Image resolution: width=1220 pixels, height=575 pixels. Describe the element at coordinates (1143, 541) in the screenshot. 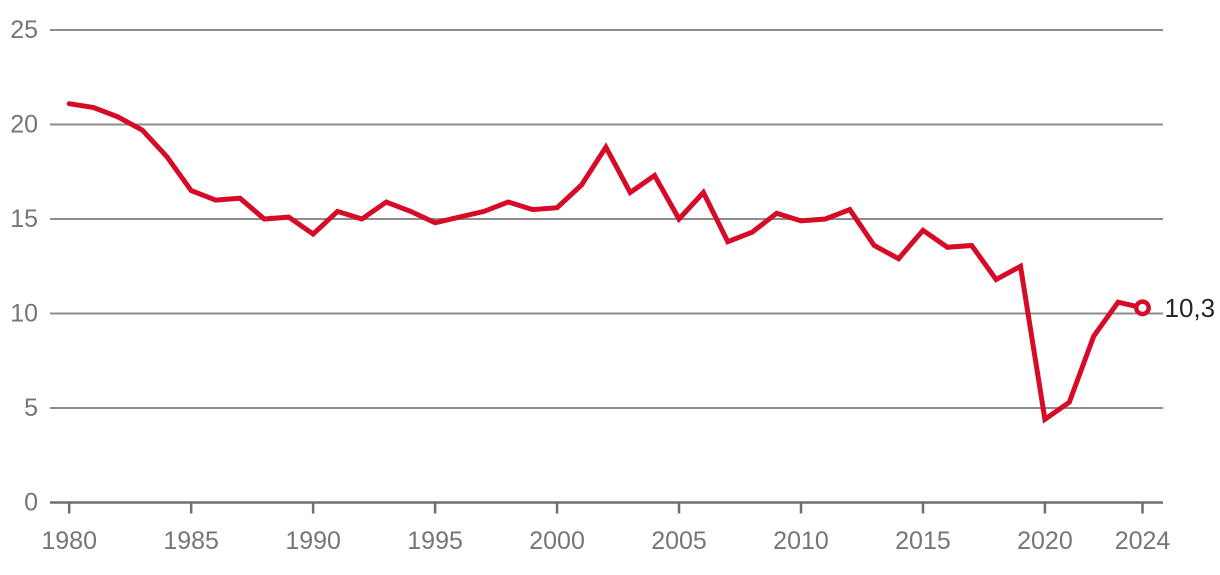

I see `x-tick-label: 2024` at that location.